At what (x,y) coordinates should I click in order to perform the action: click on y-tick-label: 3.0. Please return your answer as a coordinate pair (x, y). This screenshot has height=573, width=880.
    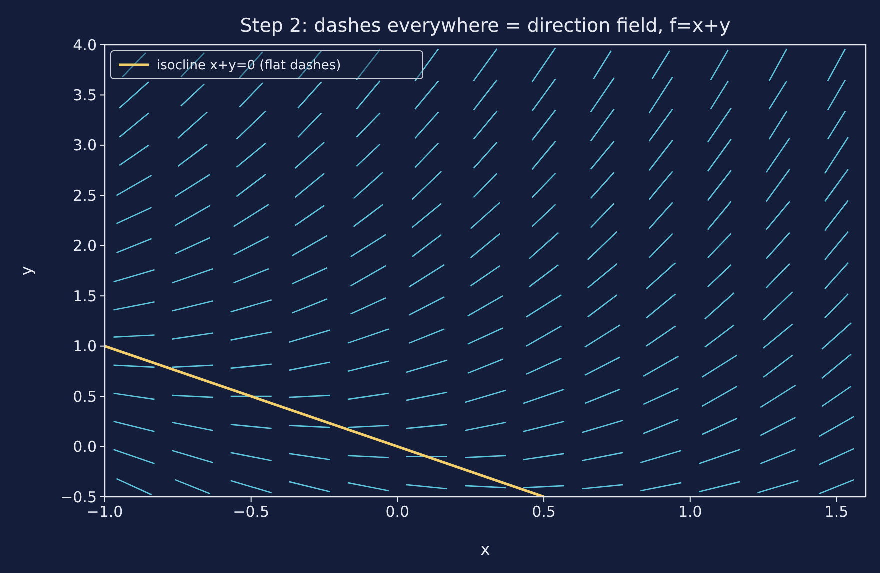
    Looking at the image, I should click on (85, 145).